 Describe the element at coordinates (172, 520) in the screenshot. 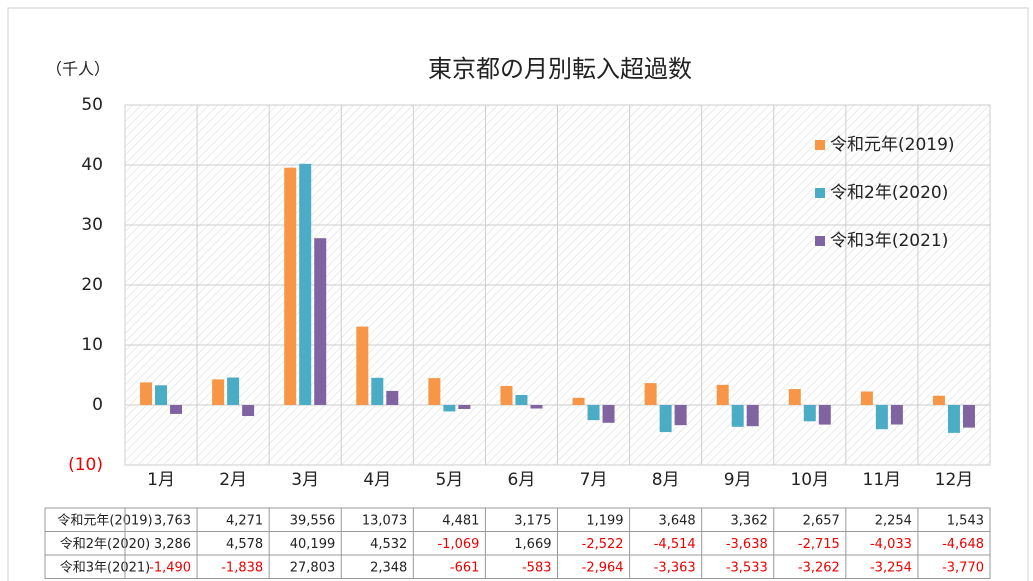

I see `table-cell: 3,763` at that location.